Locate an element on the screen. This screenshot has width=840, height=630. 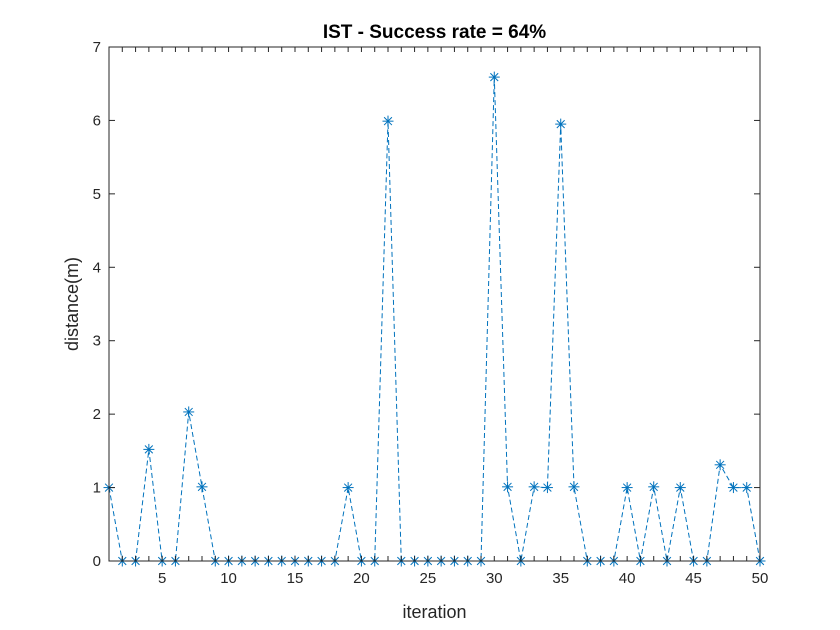
x-axis-title: iteration is located at coordinates (434, 612).